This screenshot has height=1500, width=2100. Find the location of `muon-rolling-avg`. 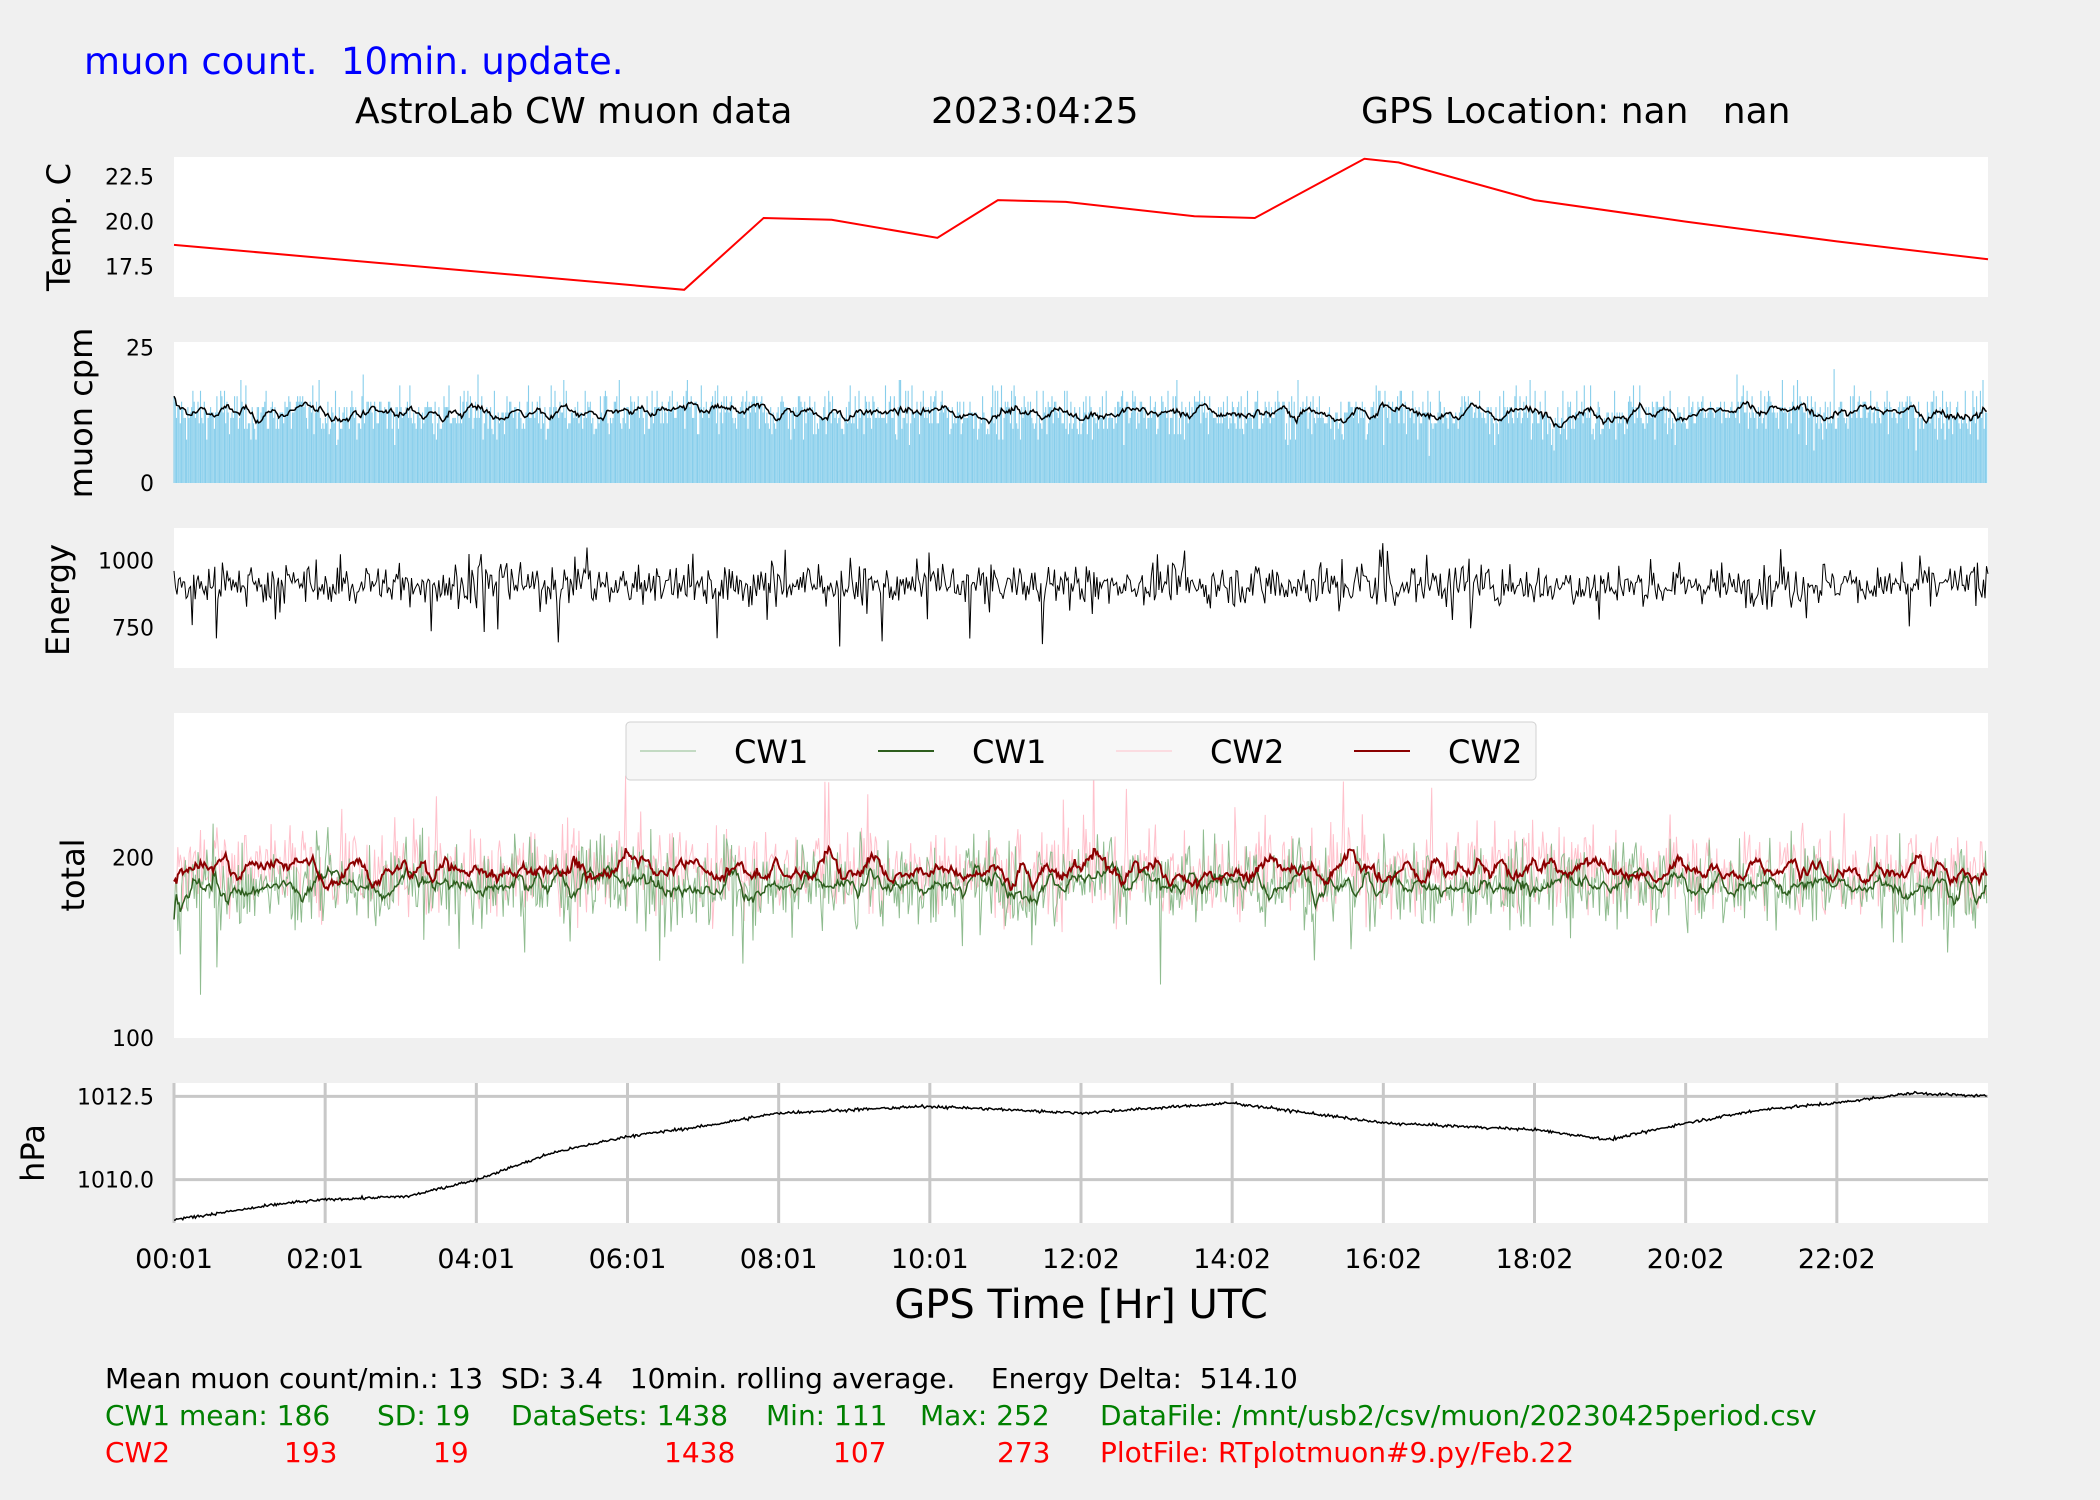

muon-rolling-avg is located at coordinates (1080, 411).